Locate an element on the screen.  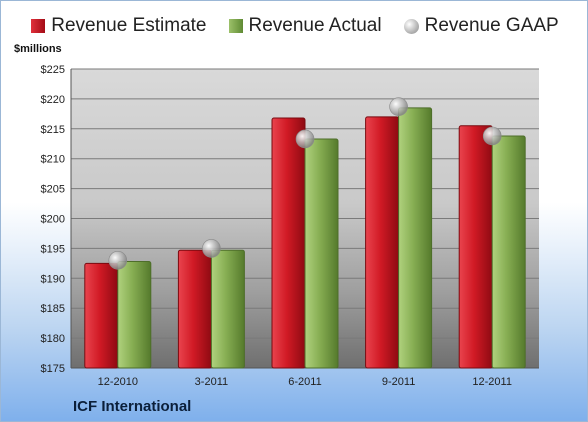
legend-swatch-gaap is located at coordinates (411, 26).